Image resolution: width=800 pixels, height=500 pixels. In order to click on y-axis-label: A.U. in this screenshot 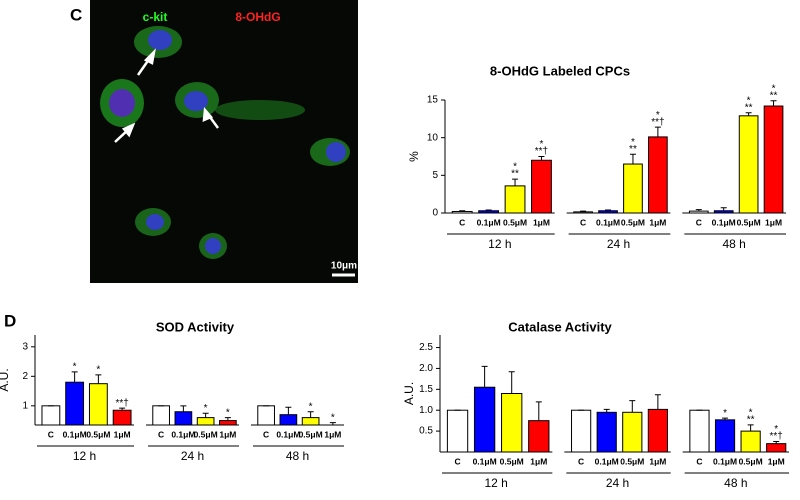, I will do `click(409, 393)`.